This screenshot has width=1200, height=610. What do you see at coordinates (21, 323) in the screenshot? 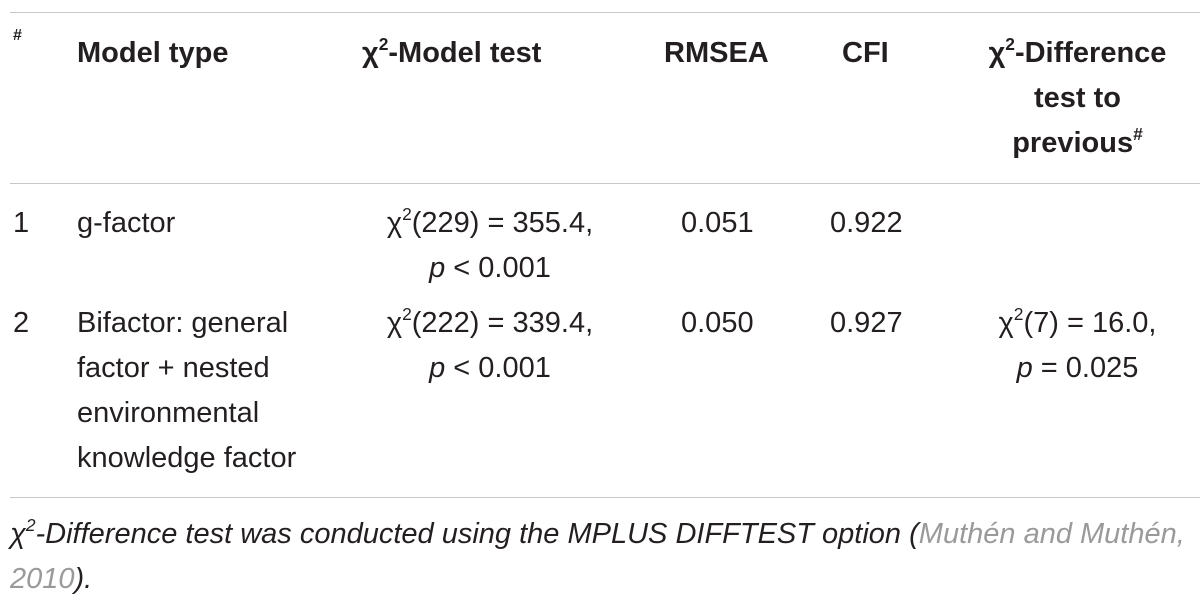
I see `row2-number: 2` at bounding box center [21, 323].